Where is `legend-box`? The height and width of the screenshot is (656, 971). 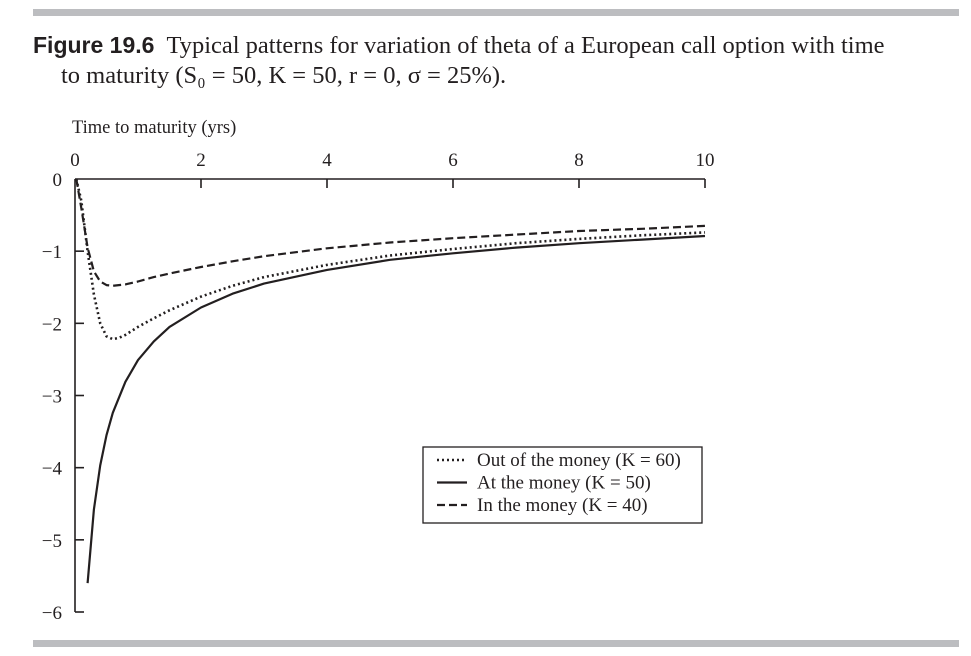 legend-box is located at coordinates (562, 485).